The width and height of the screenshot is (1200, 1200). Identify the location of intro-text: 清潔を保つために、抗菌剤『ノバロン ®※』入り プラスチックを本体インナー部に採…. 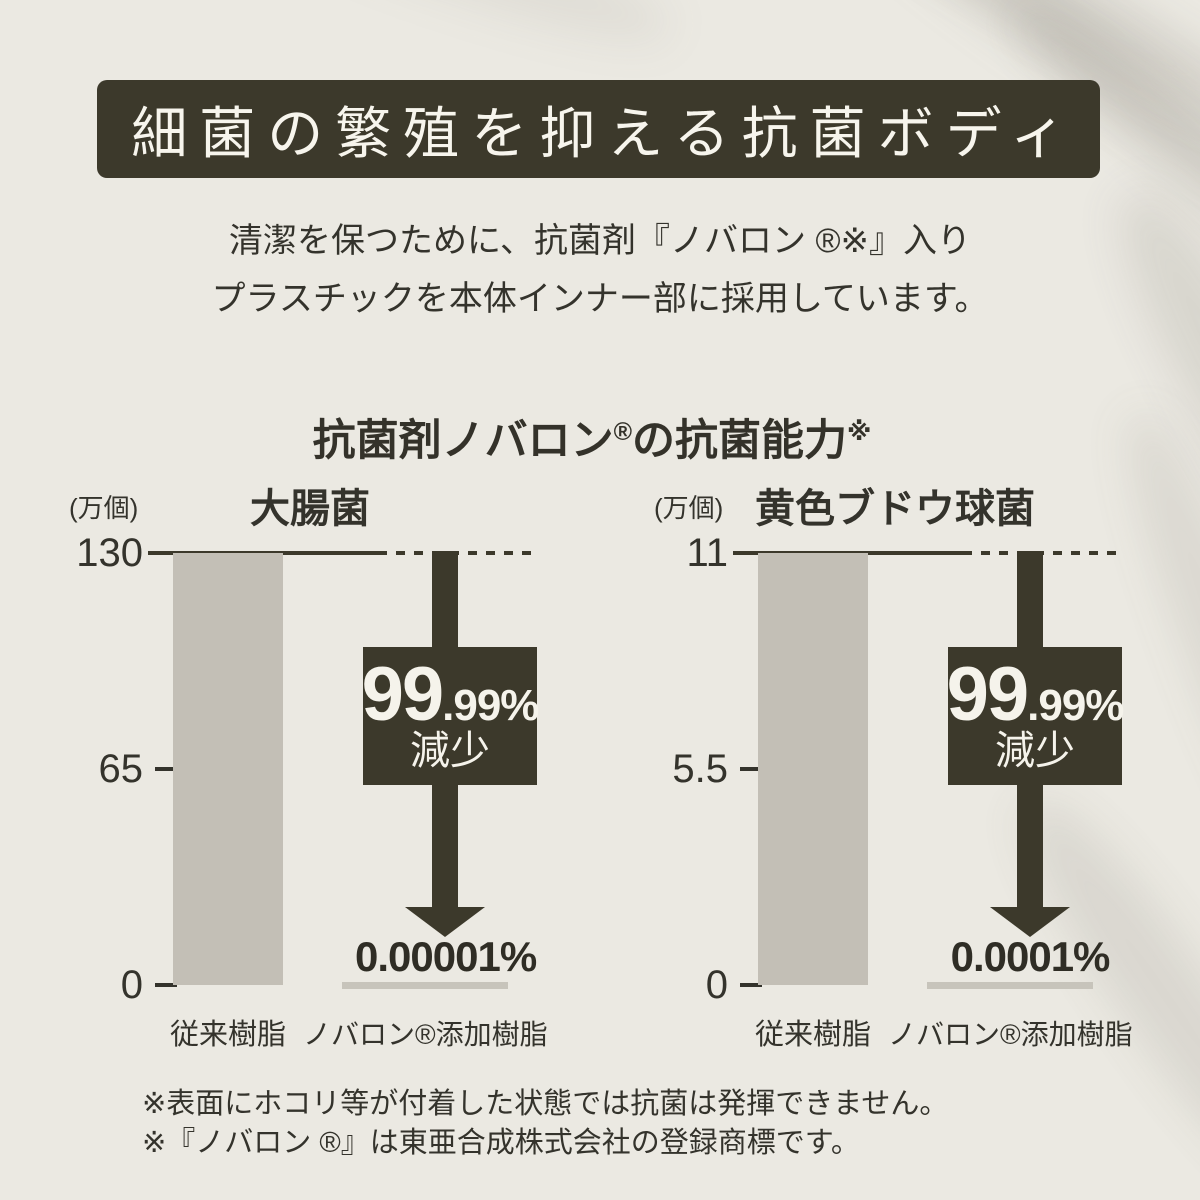
(600, 270).